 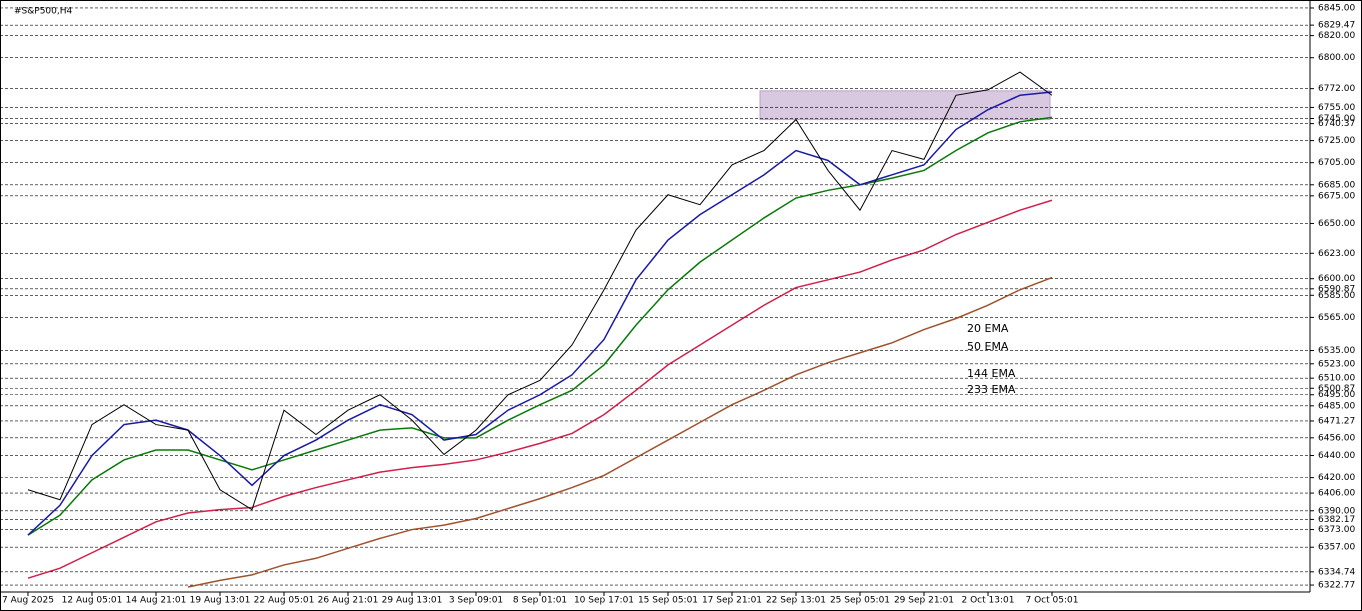 What do you see at coordinates (1336, 296) in the screenshot?
I see `y-tick-label: 6585.00` at bounding box center [1336, 296].